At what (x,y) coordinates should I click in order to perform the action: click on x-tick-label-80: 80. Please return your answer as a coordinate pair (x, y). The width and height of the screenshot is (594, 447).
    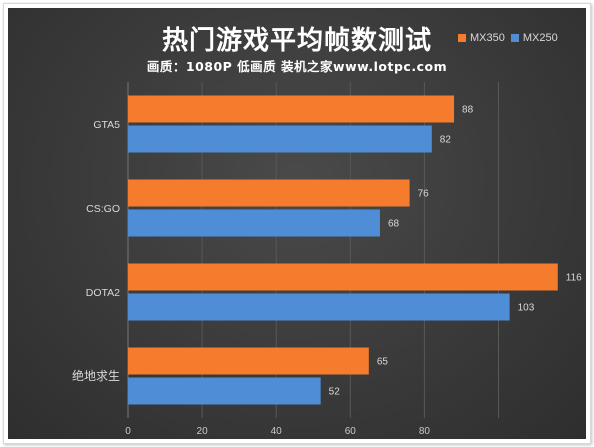
    Looking at the image, I should click on (425, 431).